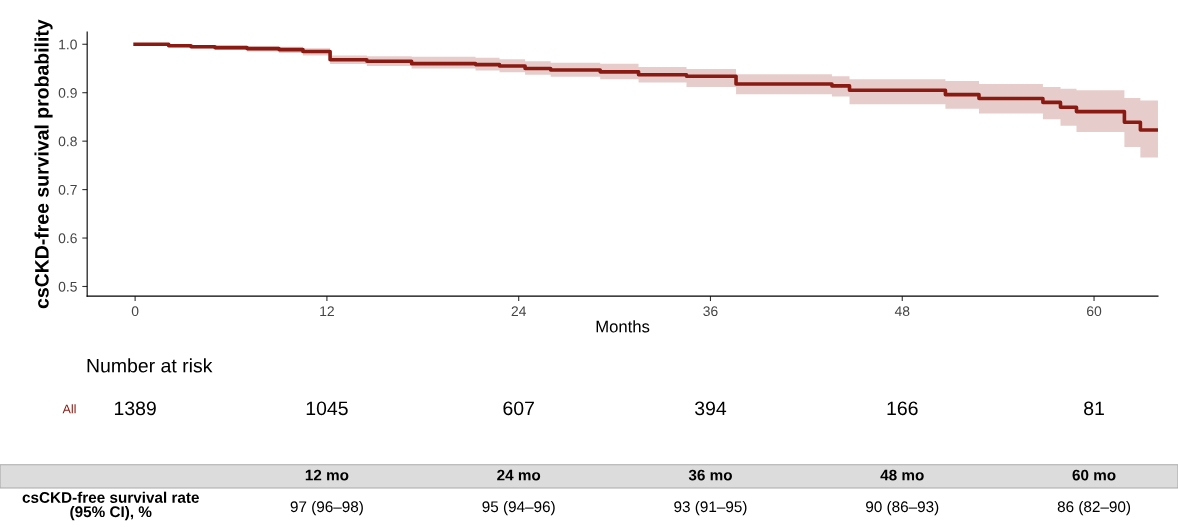 The width and height of the screenshot is (1178, 527). I want to click on x-tick-label: 36, so click(710, 311).